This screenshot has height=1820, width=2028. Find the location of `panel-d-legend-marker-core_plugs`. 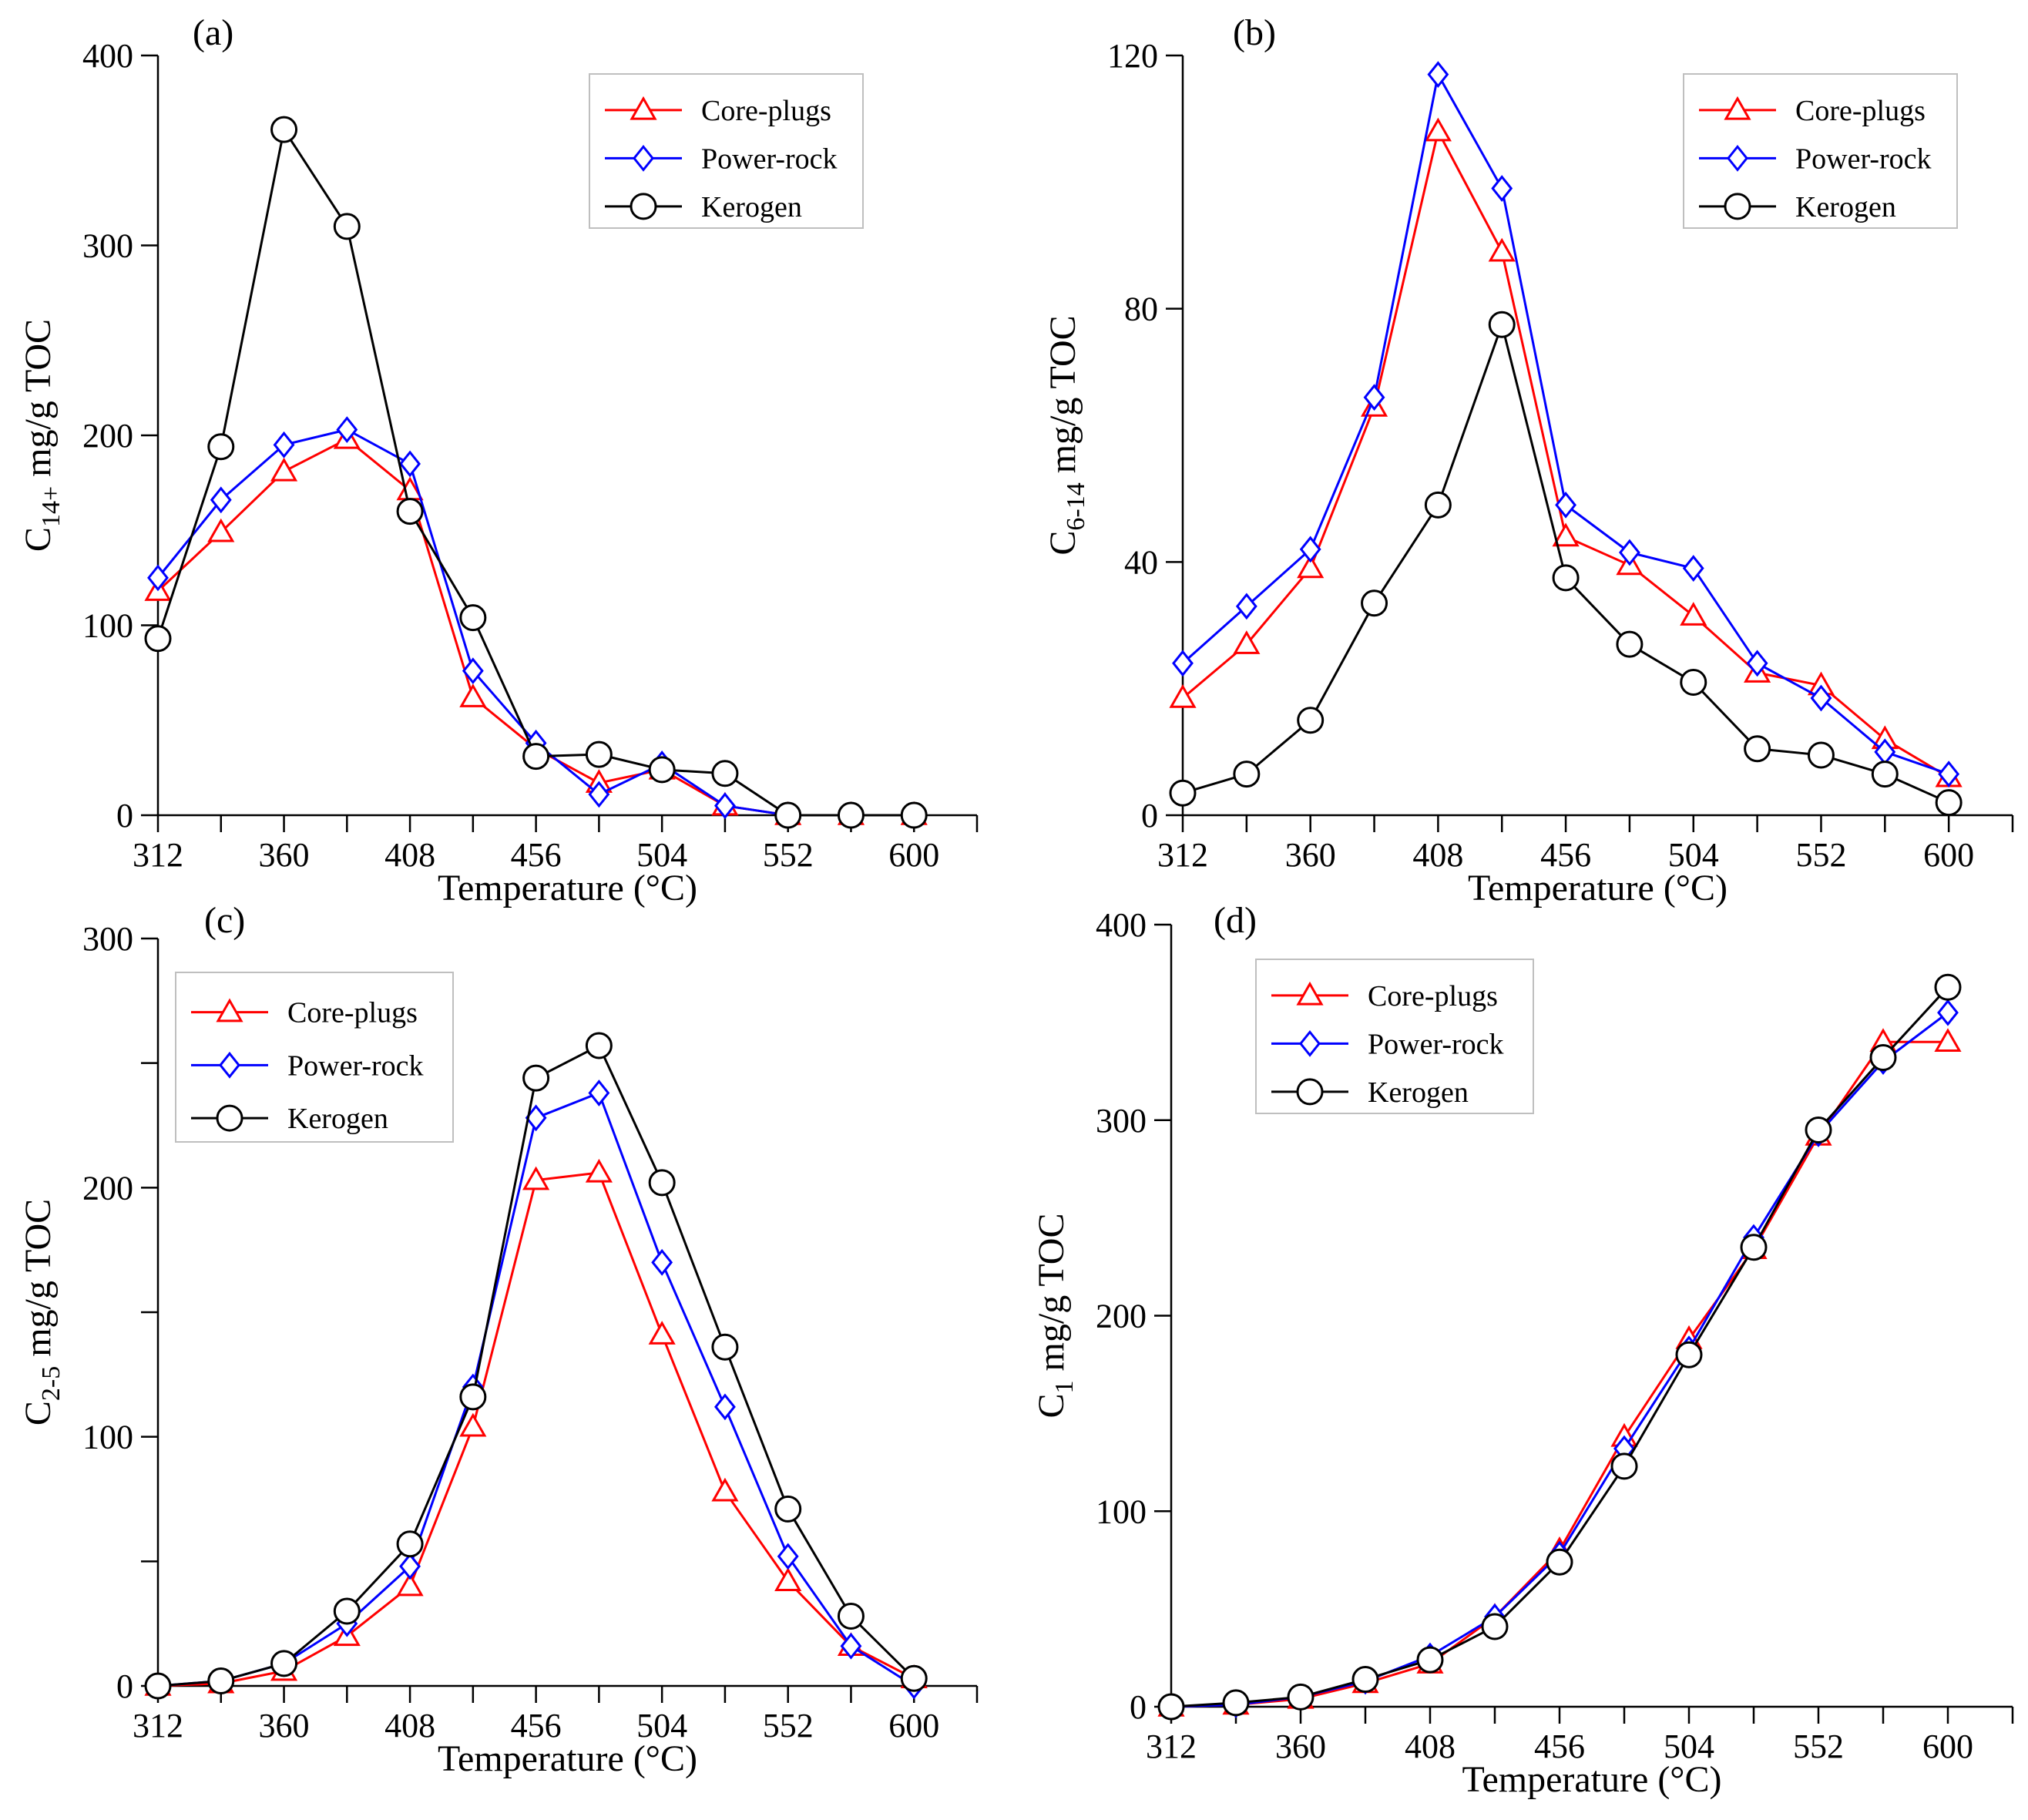

panel-d-legend-marker-core_plugs is located at coordinates (1310, 994).